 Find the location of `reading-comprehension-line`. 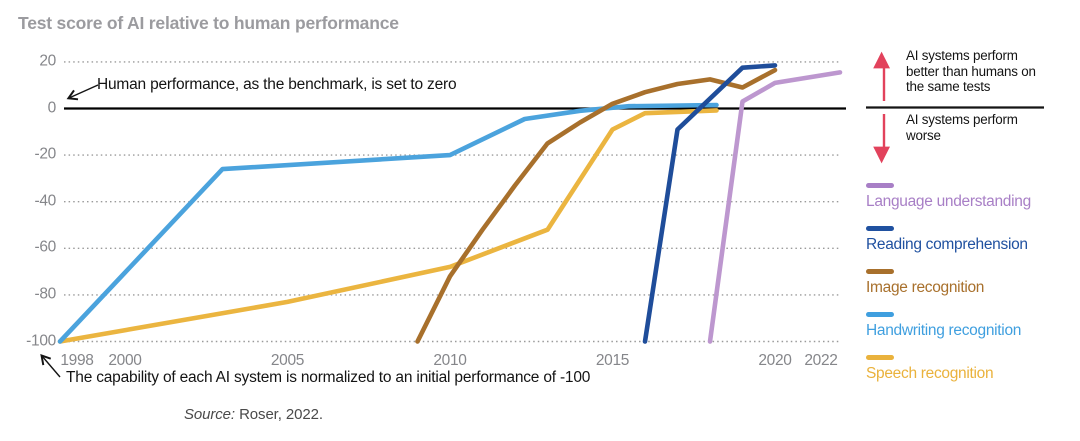

reading-comprehension-line is located at coordinates (710, 203).